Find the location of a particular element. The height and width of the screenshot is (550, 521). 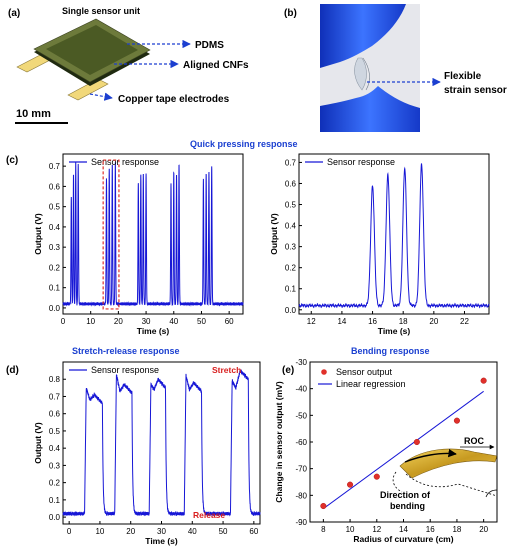

y-tick-label: -70 is located at coordinates (301, 469).